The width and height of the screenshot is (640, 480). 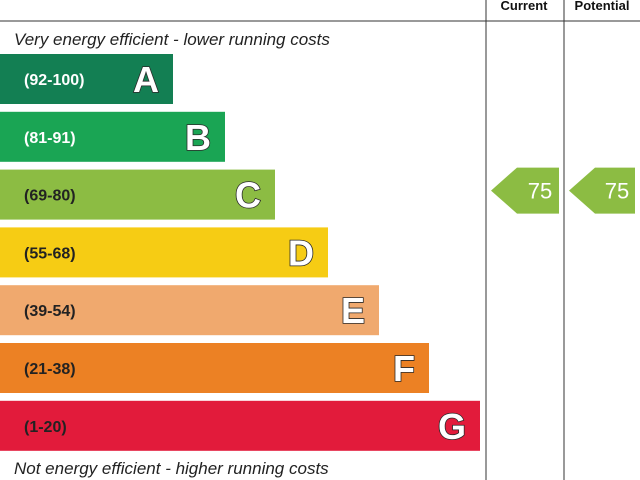 What do you see at coordinates (404, 368) in the screenshot?
I see `band-f-letter: F` at bounding box center [404, 368].